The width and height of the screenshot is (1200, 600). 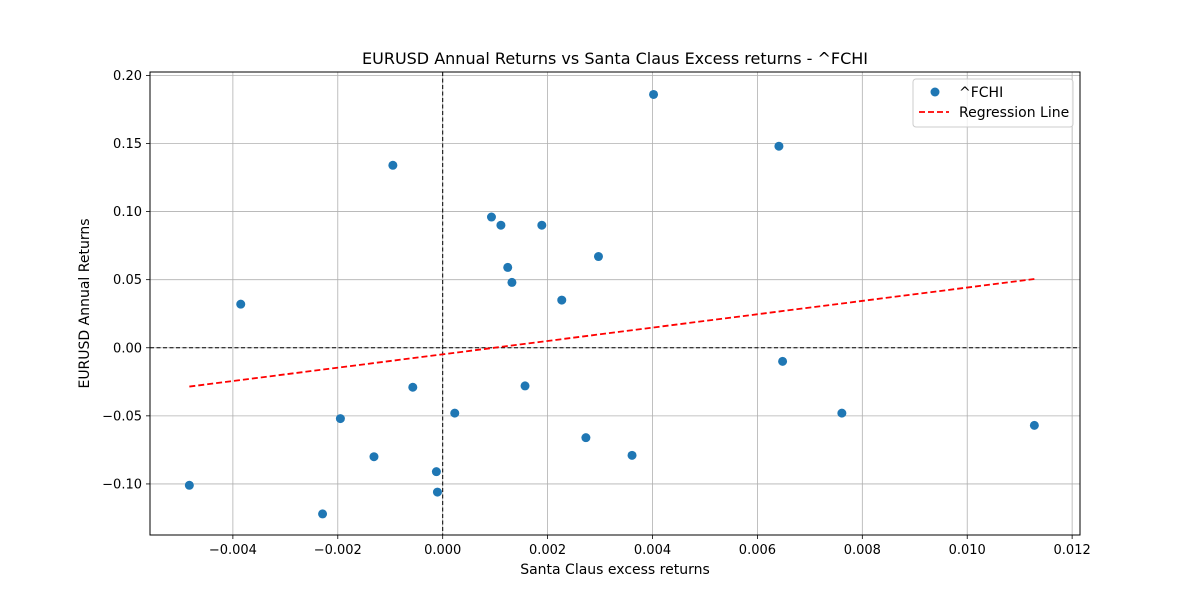 I want to click on legend: ^FCHI Regression Line, so click(x=993, y=103).